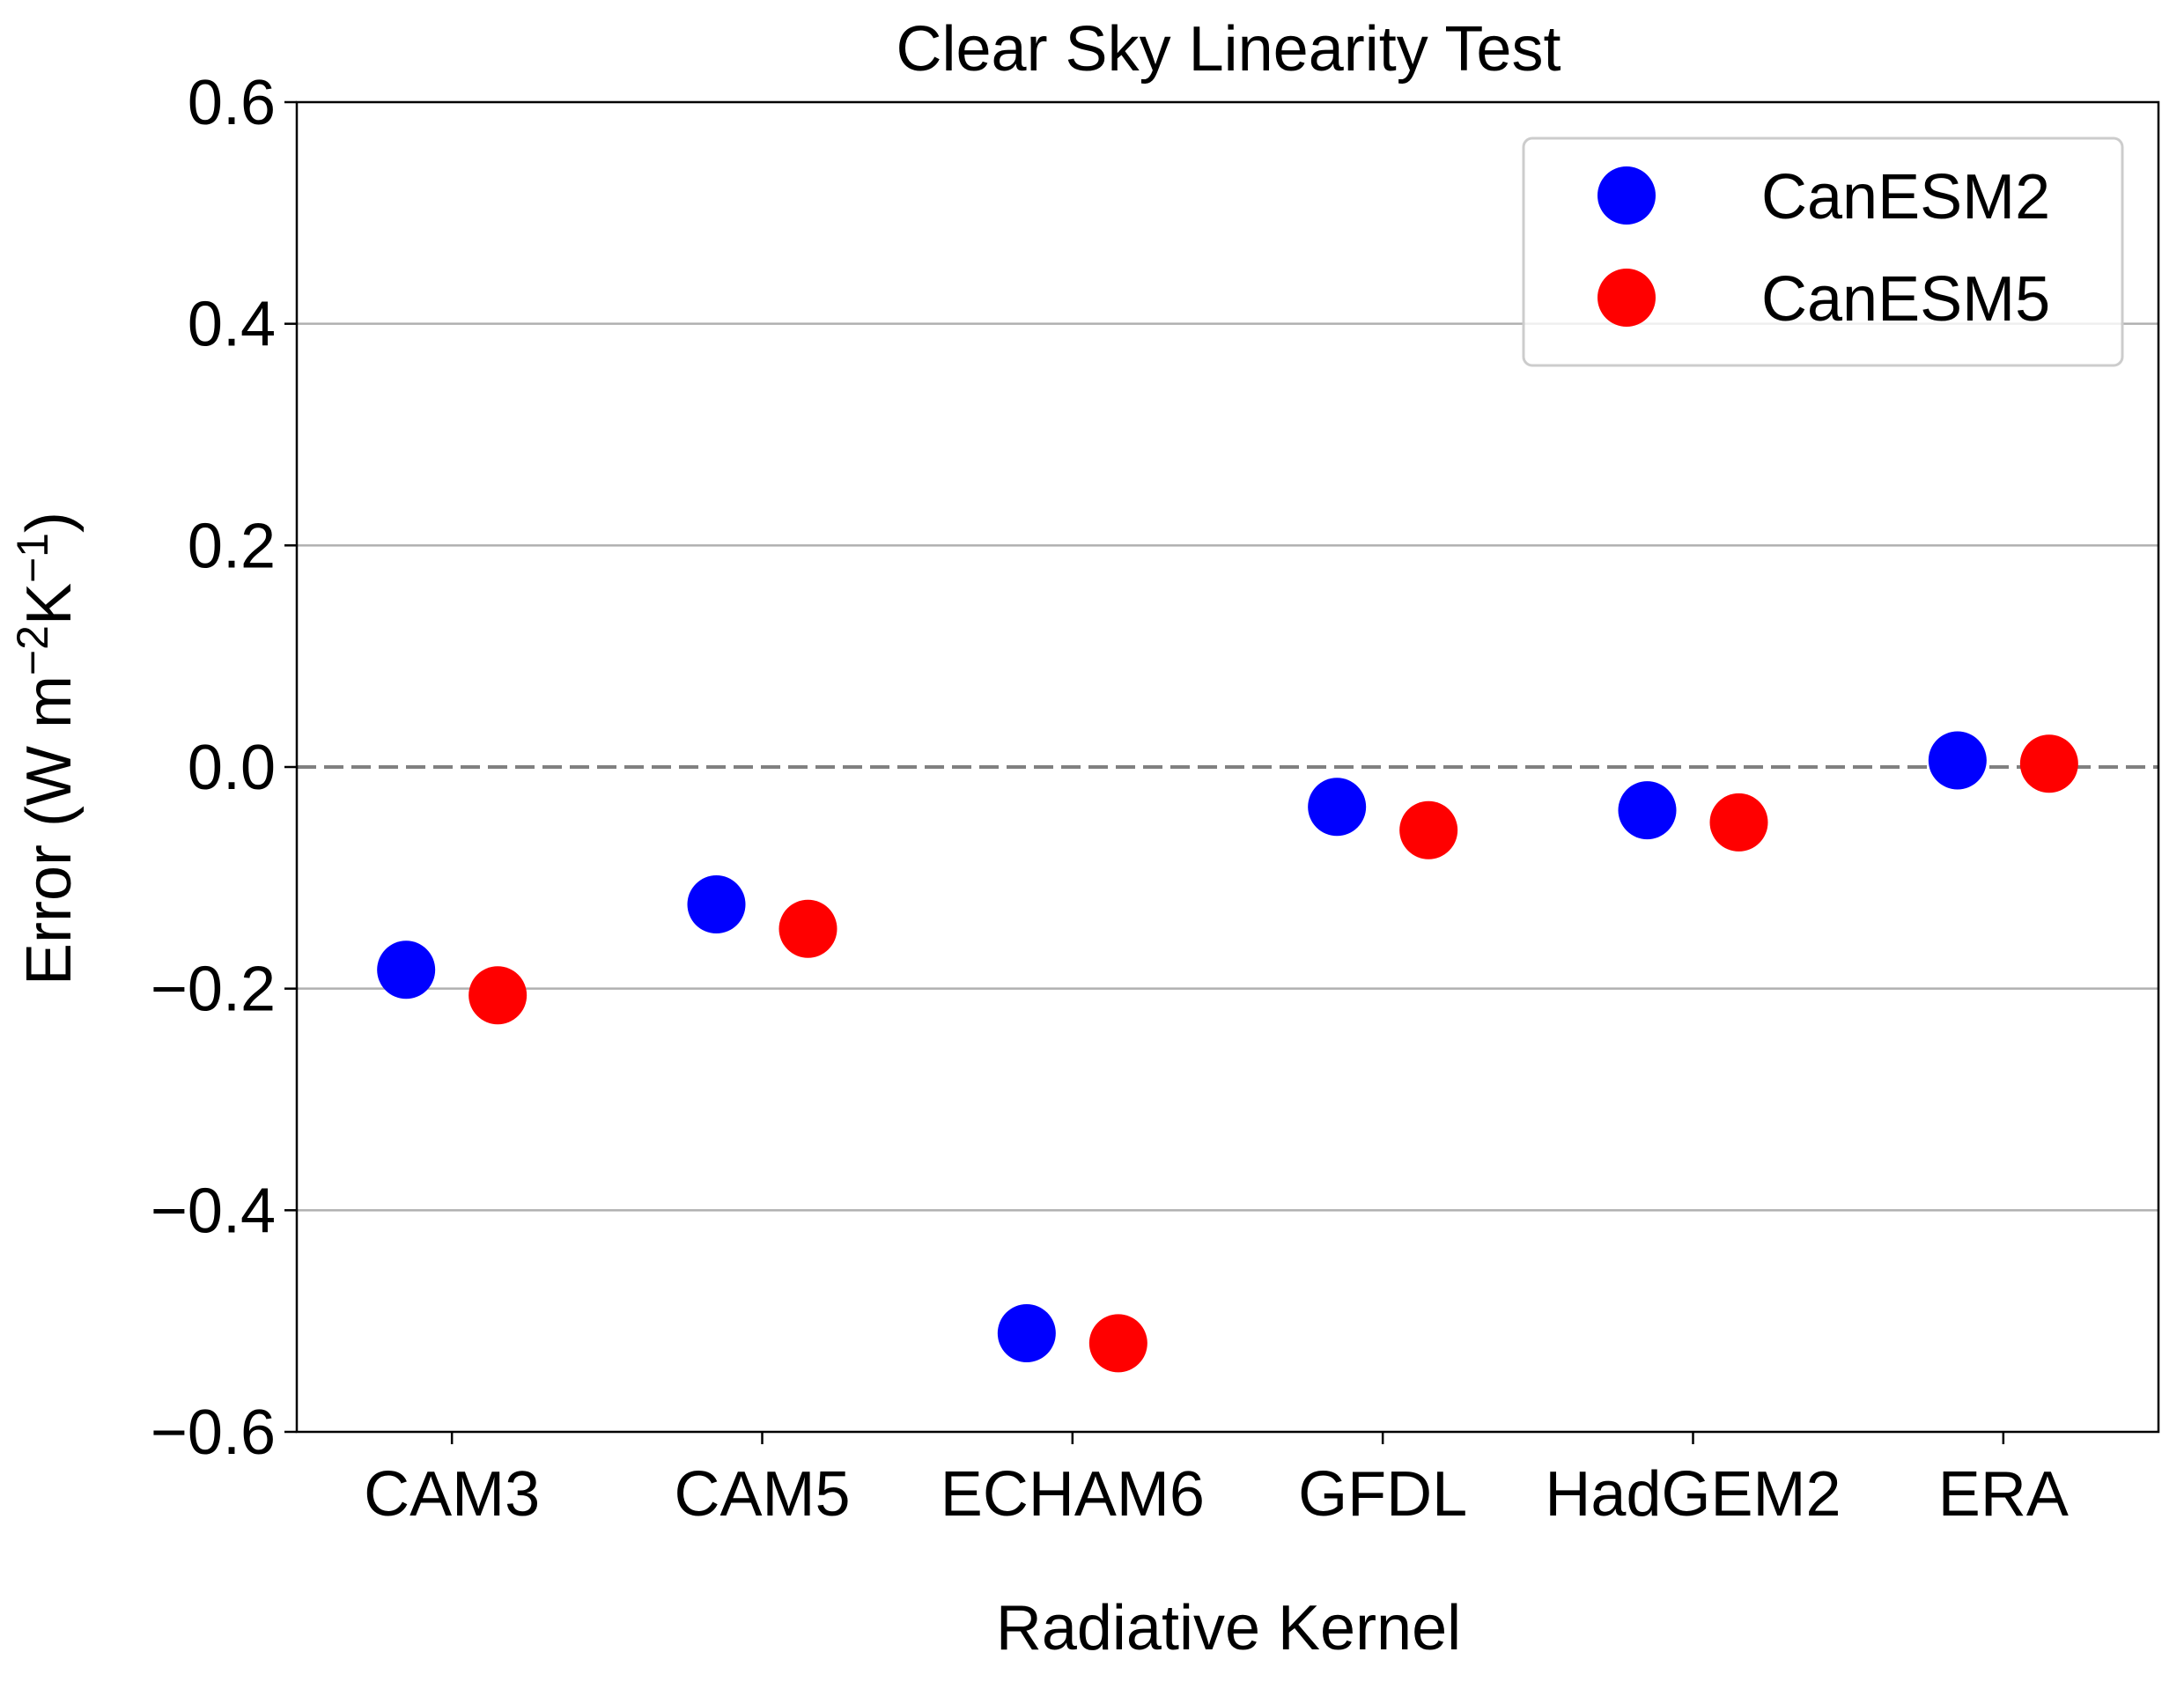  I want to click on y-tick-label: 0.6, so click(232, 103).